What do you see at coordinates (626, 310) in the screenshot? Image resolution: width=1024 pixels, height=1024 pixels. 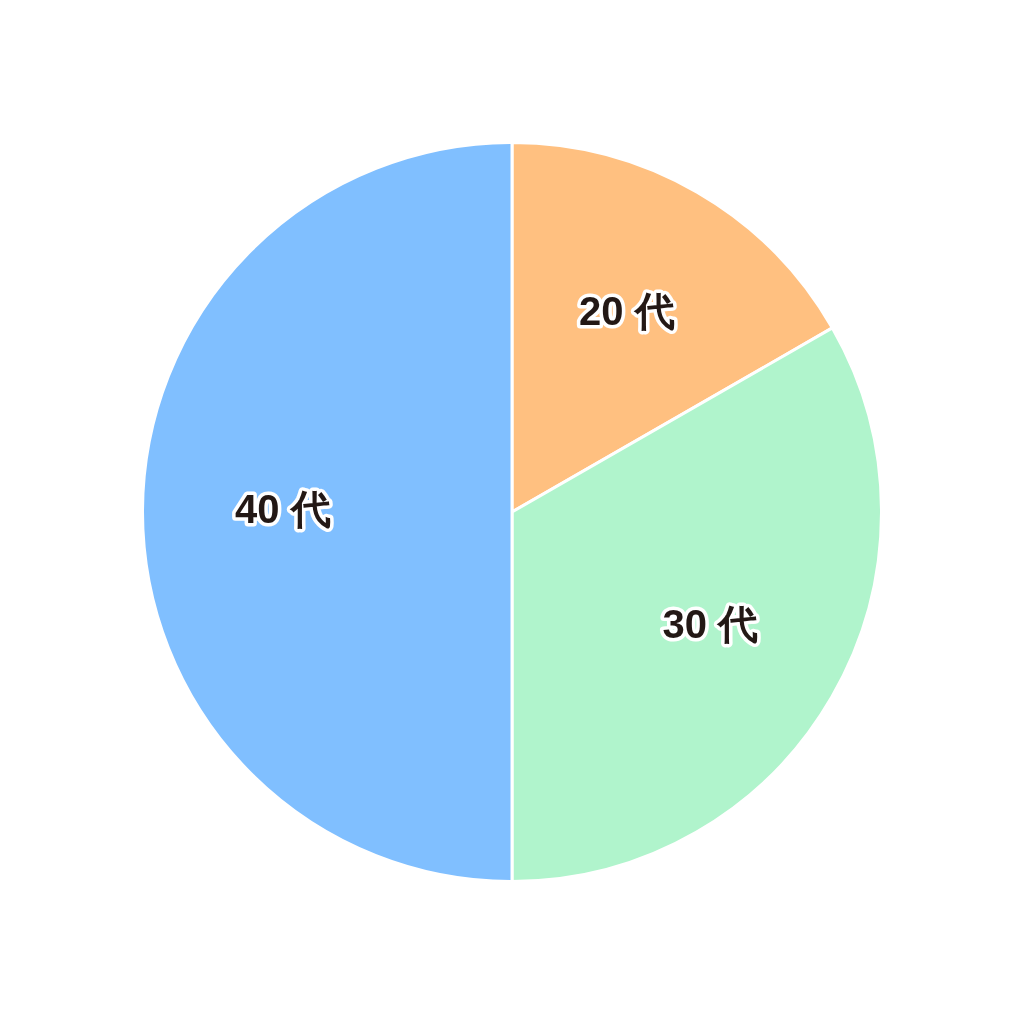 I see `slice-label: 20 代` at bounding box center [626, 310].